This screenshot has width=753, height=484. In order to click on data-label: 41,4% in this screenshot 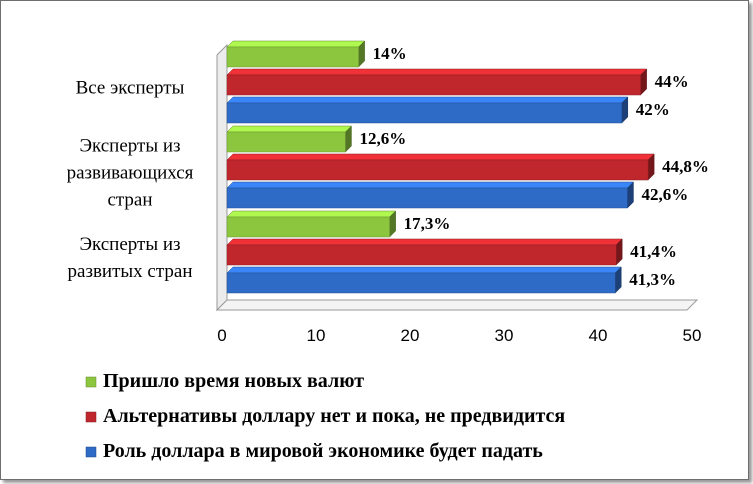, I will do `click(653, 251)`.